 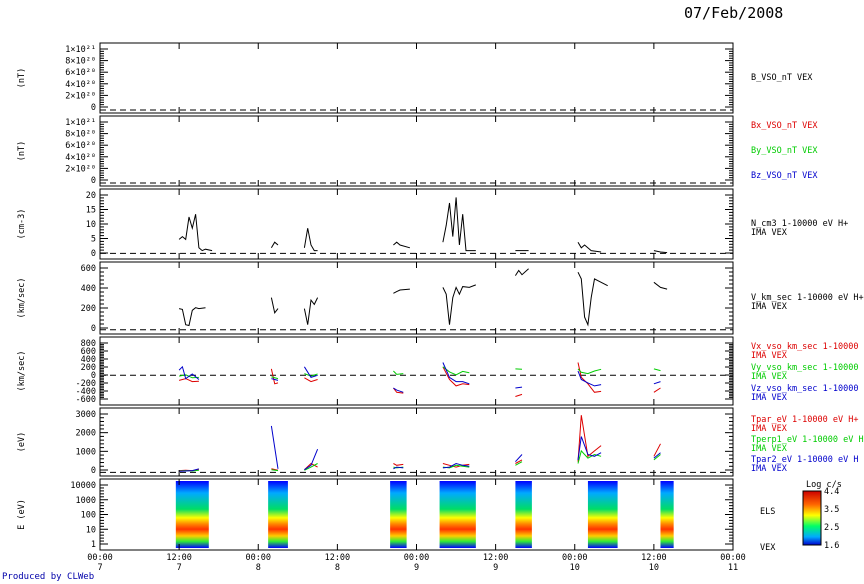 What do you see at coordinates (86, 400) in the screenshot?
I see `y-tick-label: -600` at bounding box center [86, 400].